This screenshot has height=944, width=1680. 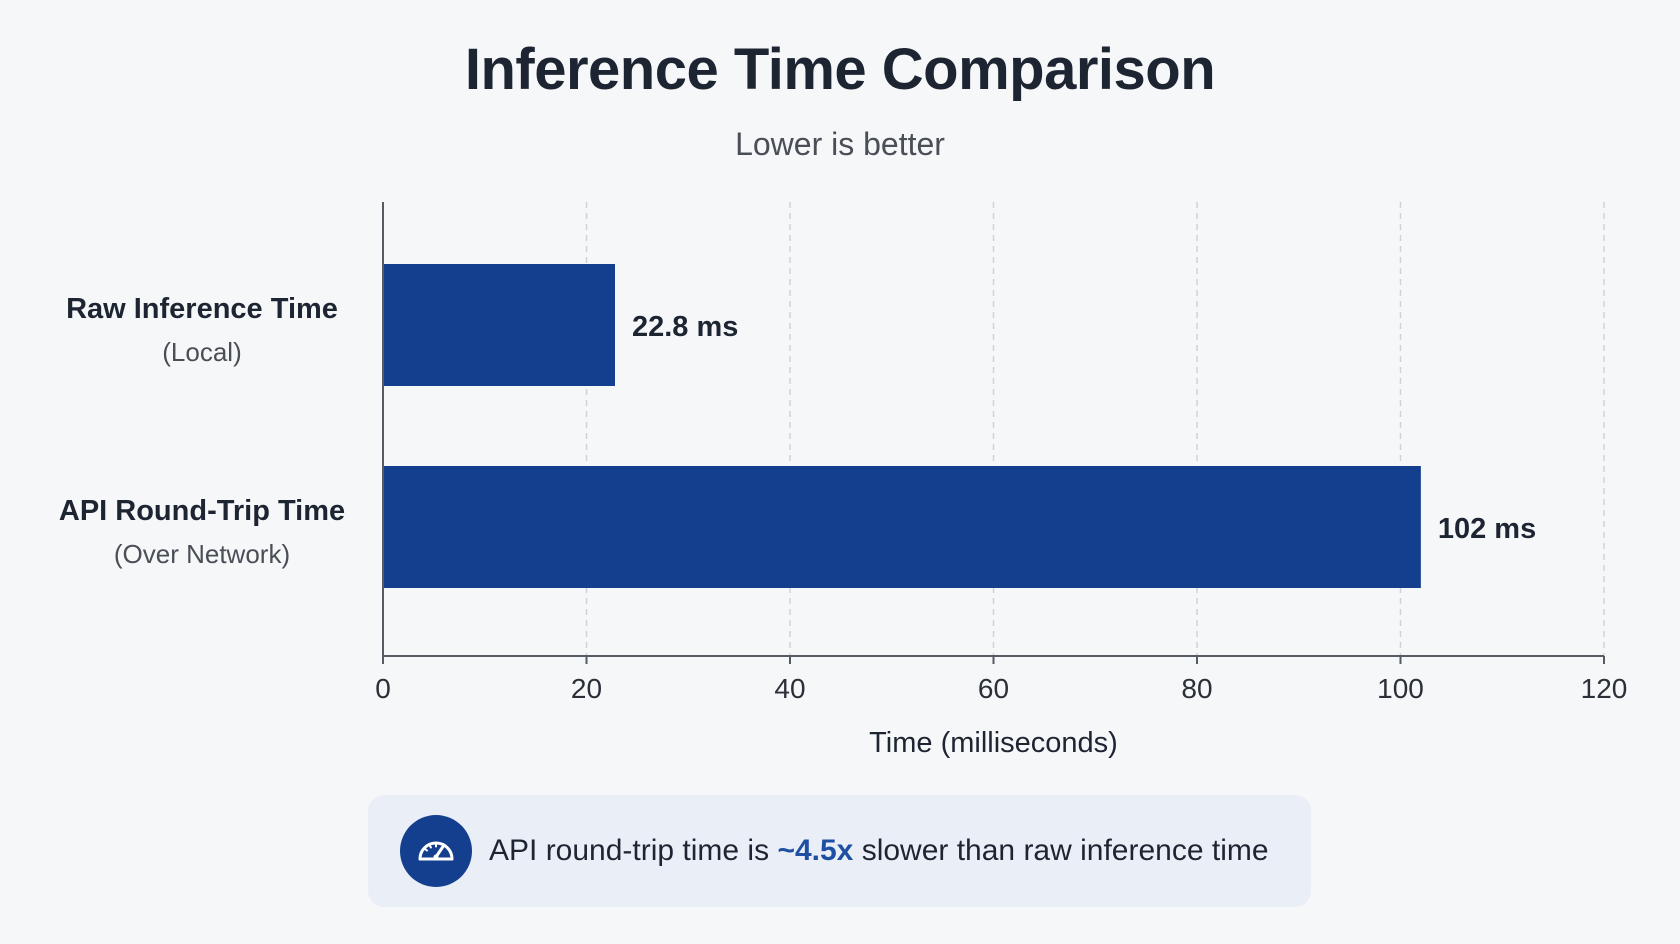 I want to click on chart-subtitle: Lower is better, so click(x=840, y=144).